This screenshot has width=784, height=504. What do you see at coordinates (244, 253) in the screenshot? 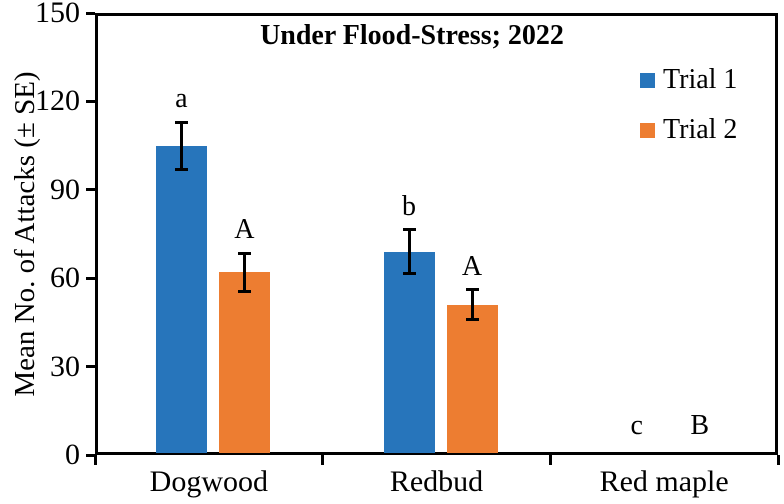
I see `error-cap-top-trial-2-dogwood` at bounding box center [244, 253].